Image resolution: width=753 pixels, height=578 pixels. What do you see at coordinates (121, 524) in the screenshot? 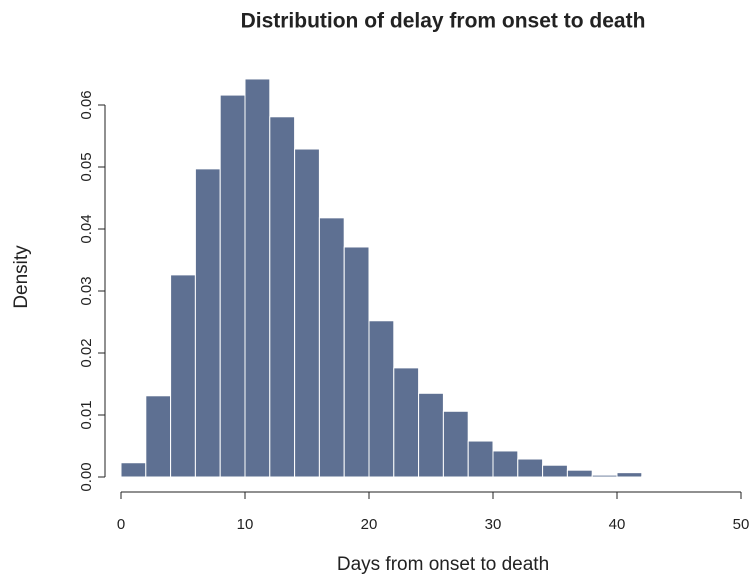
I see `x-tick-label: 0` at bounding box center [121, 524].